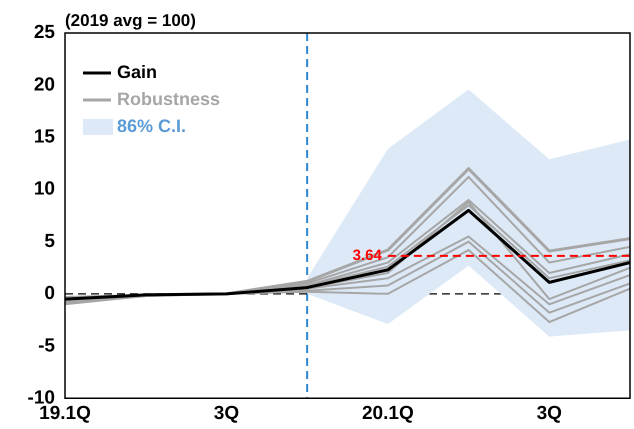  What do you see at coordinates (45, 137) in the screenshot?
I see `y-tick-label: 15` at bounding box center [45, 137].